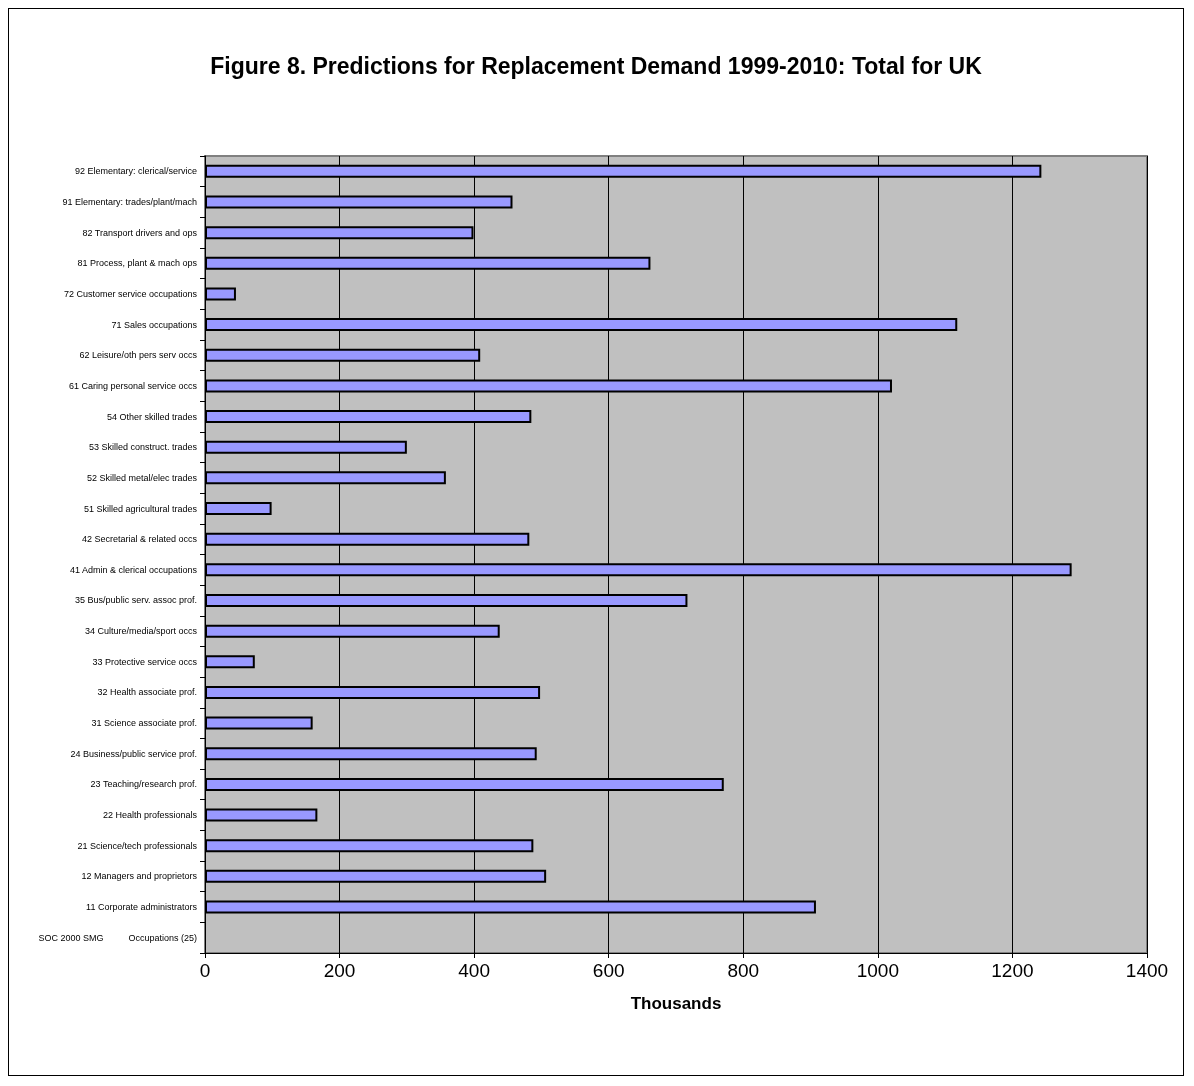 This screenshot has width=1194, height=1086. Describe the element at coordinates (142, 477) in the screenshot. I see `y-tick-label: 52 Skilled metal/elec trades` at that location.